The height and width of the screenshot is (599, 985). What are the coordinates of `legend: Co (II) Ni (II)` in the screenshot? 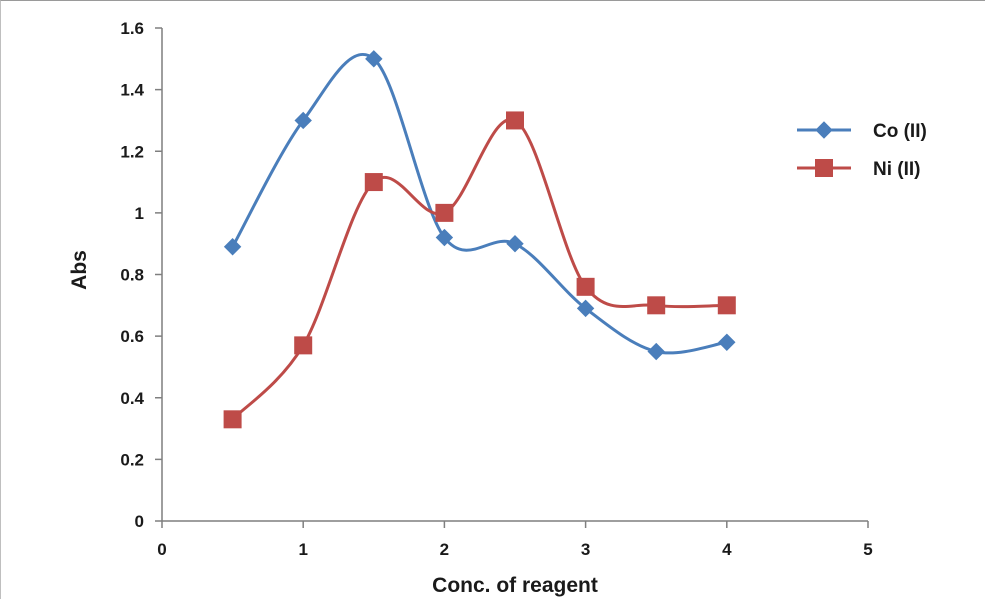 It's located at (862, 150).